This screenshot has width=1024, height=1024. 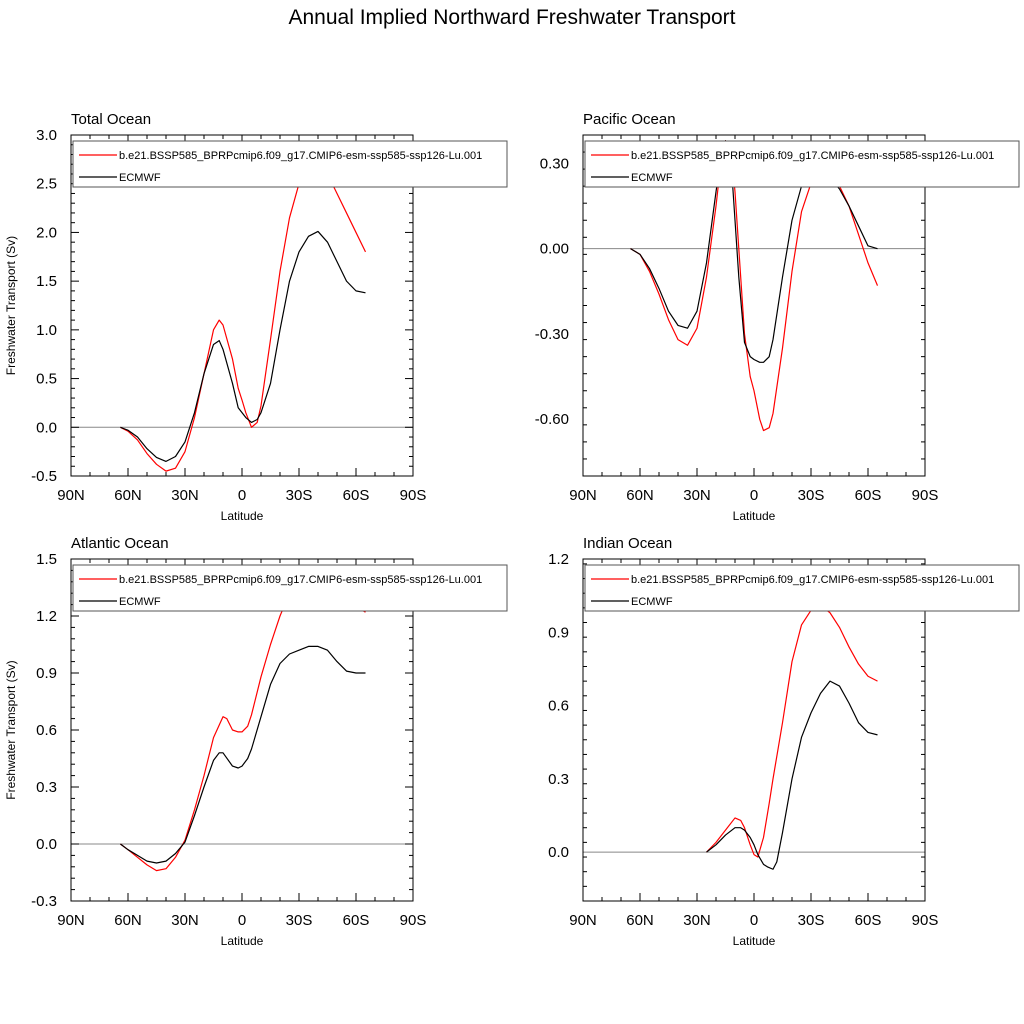 What do you see at coordinates (552, 334) in the screenshot?
I see `y-tick-label: -0.30` at bounding box center [552, 334].